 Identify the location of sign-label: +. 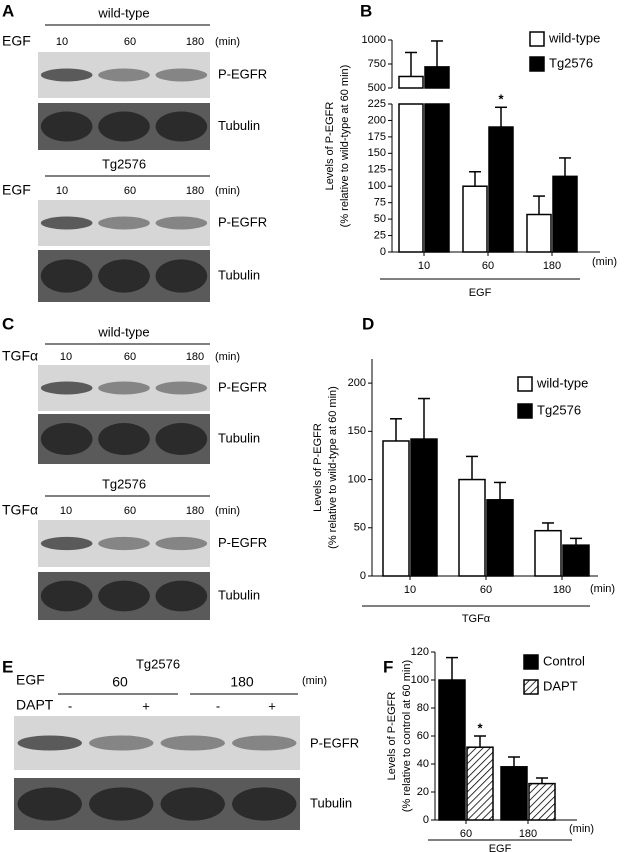
(272, 705).